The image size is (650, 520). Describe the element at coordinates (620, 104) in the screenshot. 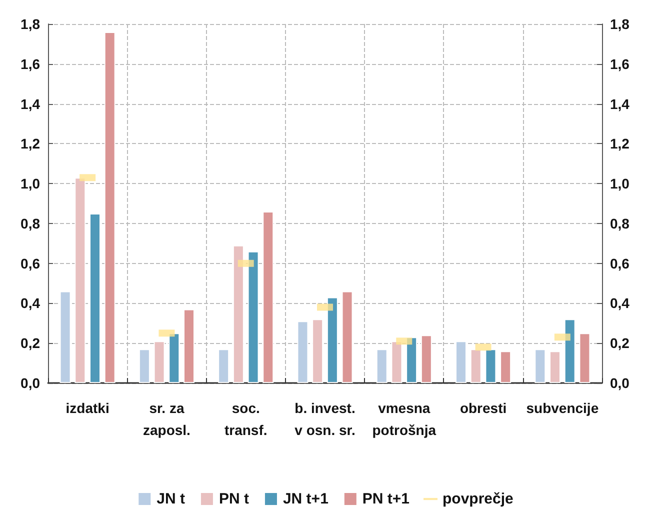

I see `y2-tick-label: 1,4` at that location.